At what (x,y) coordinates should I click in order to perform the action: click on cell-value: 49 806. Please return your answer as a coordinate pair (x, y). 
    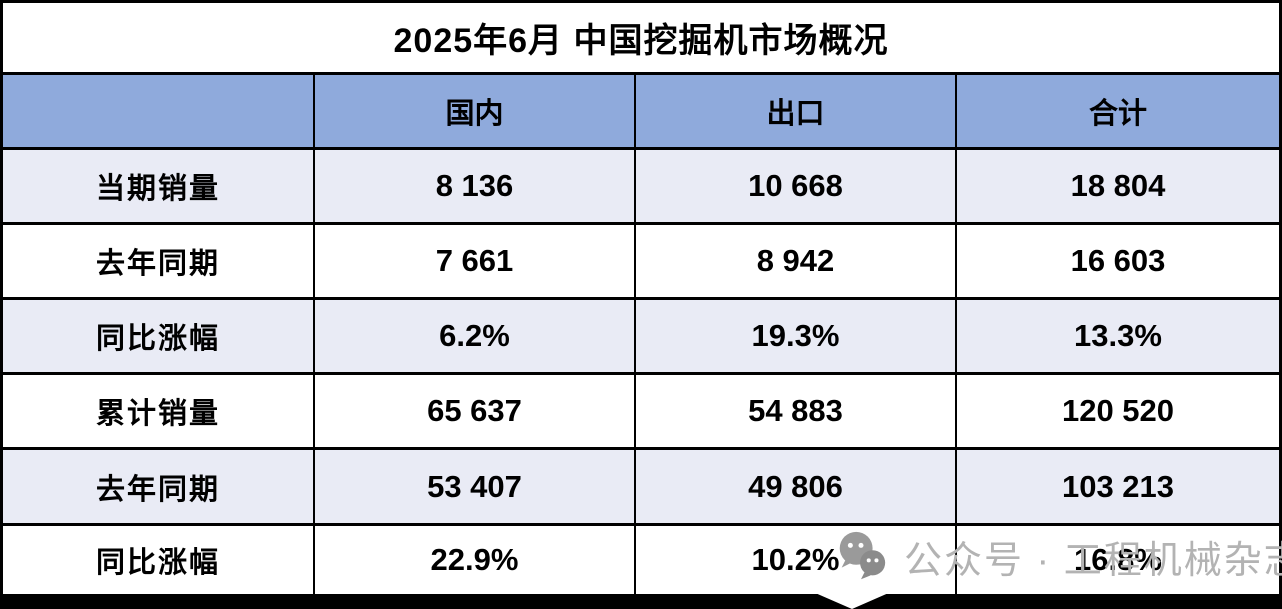
    Looking at the image, I should click on (796, 486).